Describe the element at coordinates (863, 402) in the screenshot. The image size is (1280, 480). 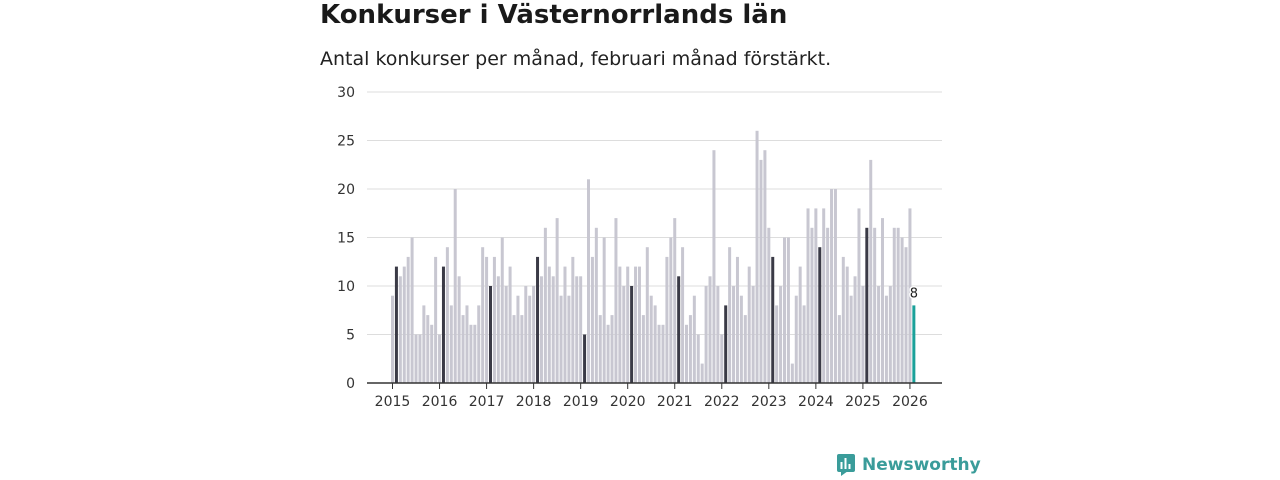
I see `x-tick-label: 2025` at that location.